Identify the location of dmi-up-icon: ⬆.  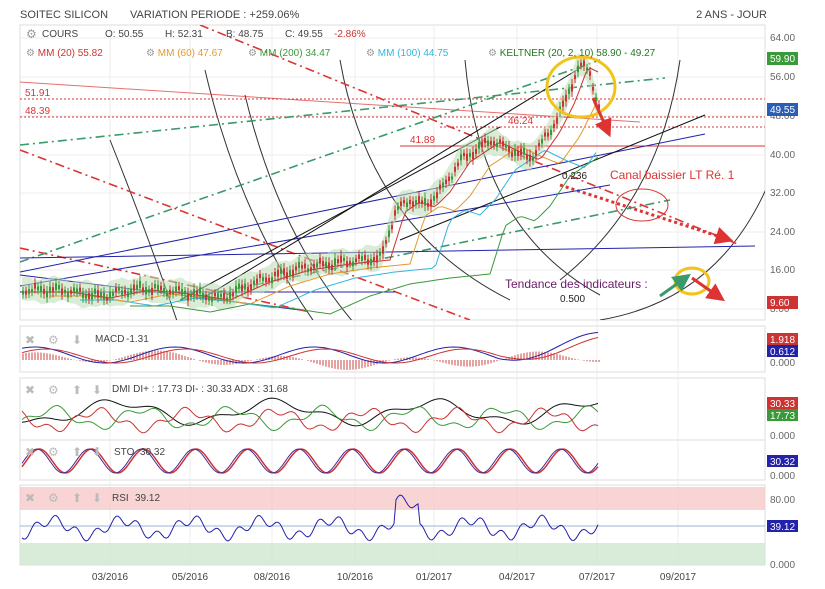
(77, 390).